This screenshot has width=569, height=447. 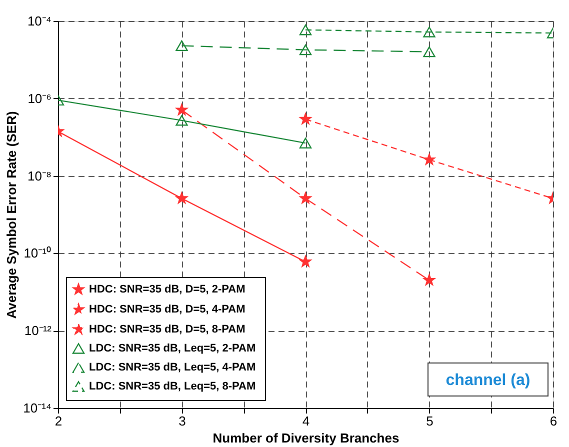 What do you see at coordinates (554, 421) in the screenshot?
I see `x-tick-label: 6` at bounding box center [554, 421].